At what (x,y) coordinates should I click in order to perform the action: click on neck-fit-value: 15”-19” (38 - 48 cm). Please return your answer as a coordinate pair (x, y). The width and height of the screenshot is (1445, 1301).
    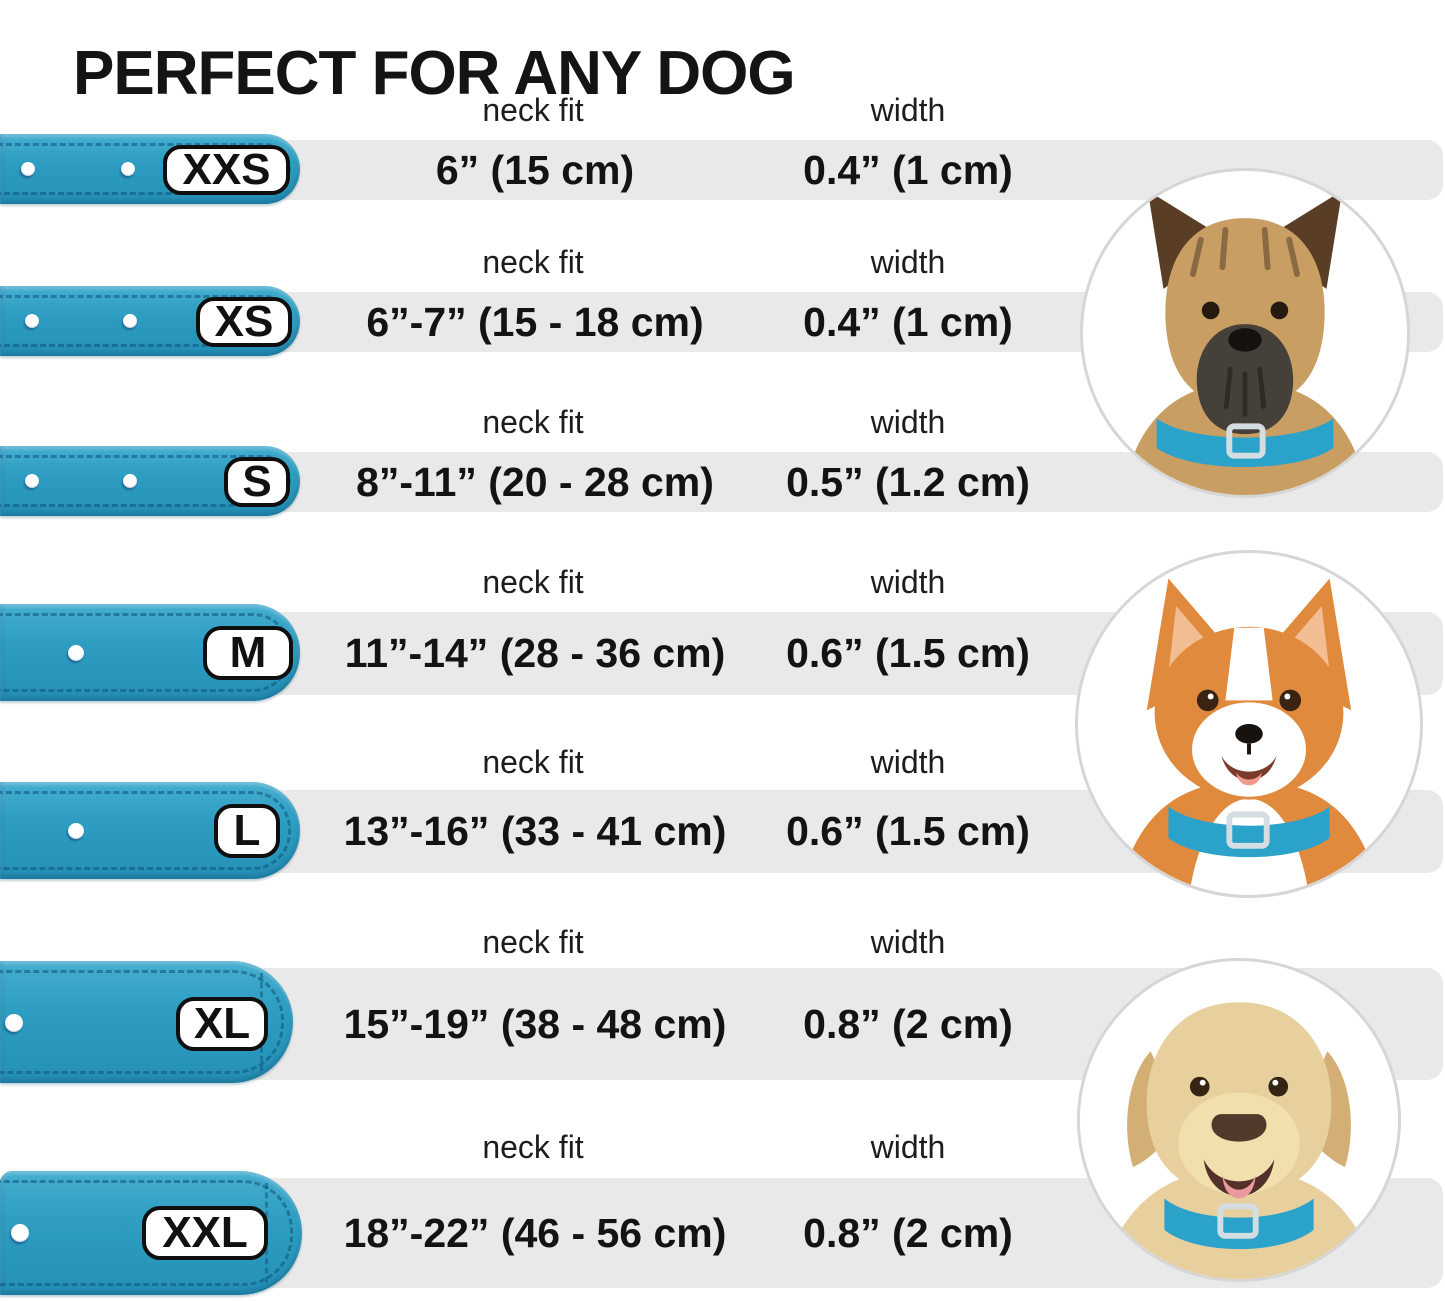
    Looking at the image, I should click on (535, 1023).